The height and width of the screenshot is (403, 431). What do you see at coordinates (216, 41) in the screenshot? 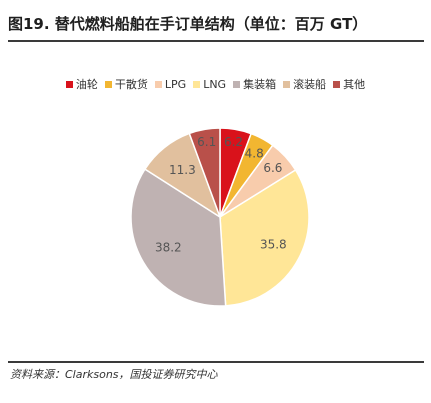
I see `title-rule` at bounding box center [216, 41].